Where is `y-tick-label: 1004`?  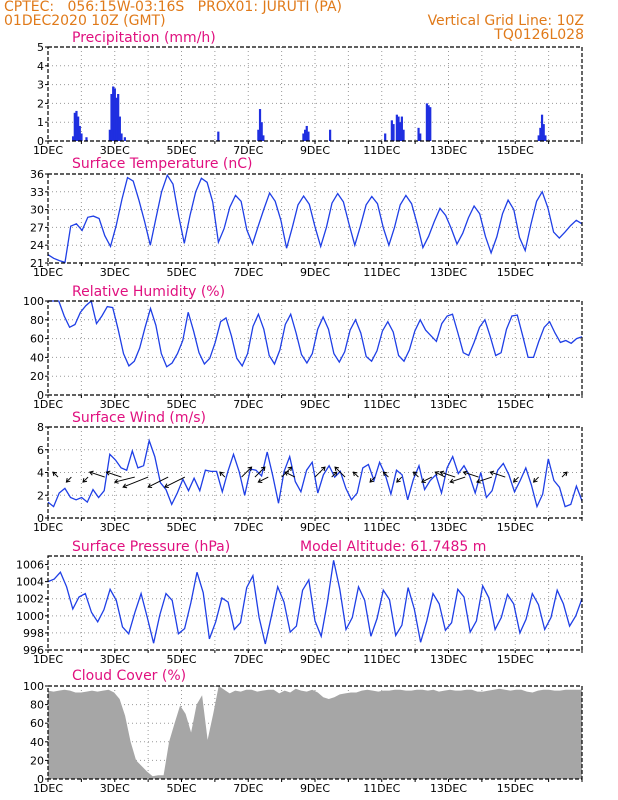
y-tick-label: 1004 is located at coordinates (30, 582).